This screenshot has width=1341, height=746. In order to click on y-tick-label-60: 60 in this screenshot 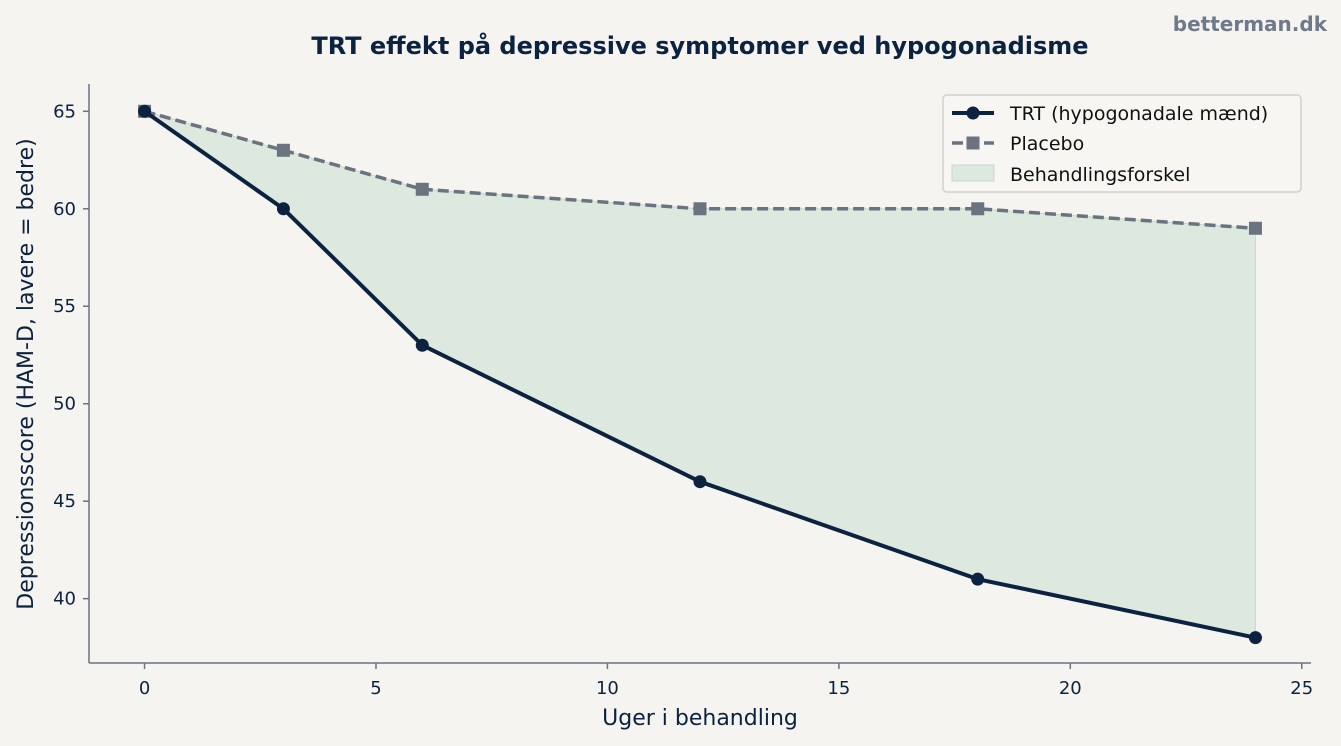, I will do `click(64, 209)`.